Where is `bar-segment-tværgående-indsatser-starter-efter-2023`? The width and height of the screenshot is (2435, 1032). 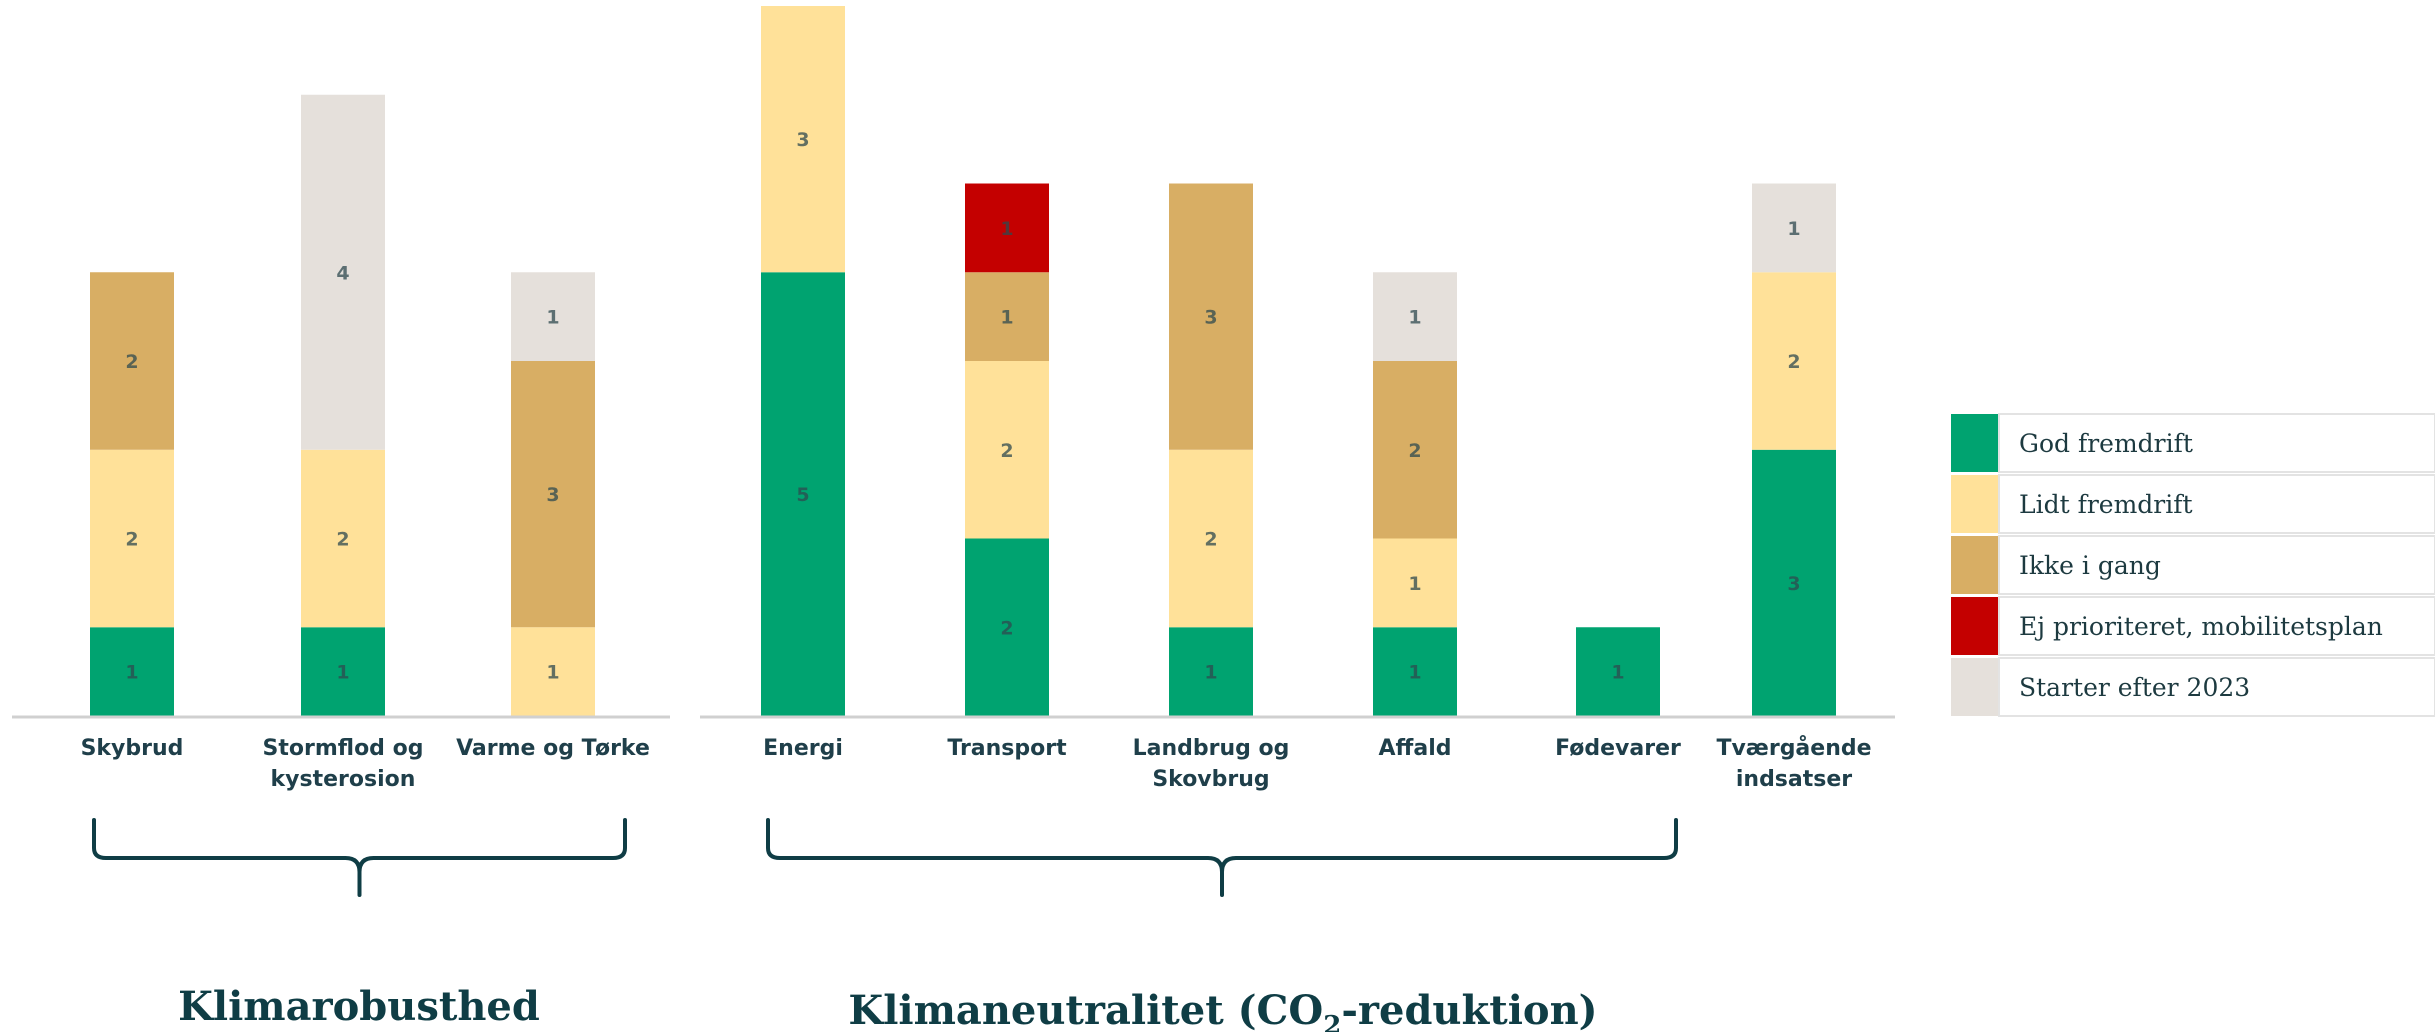 bar-segment-tværgående-indsatser-starter-efter-2023 is located at coordinates (1794, 228).